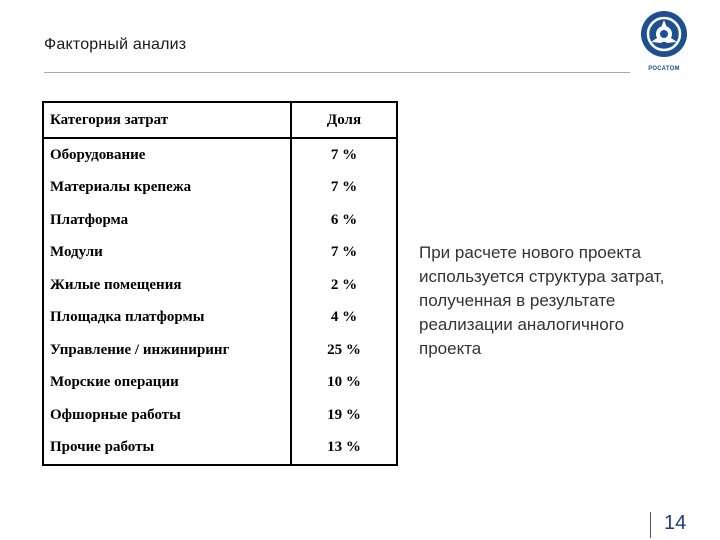  What do you see at coordinates (344, 284) in the screenshot?
I see `share-cell: 2 %` at bounding box center [344, 284].